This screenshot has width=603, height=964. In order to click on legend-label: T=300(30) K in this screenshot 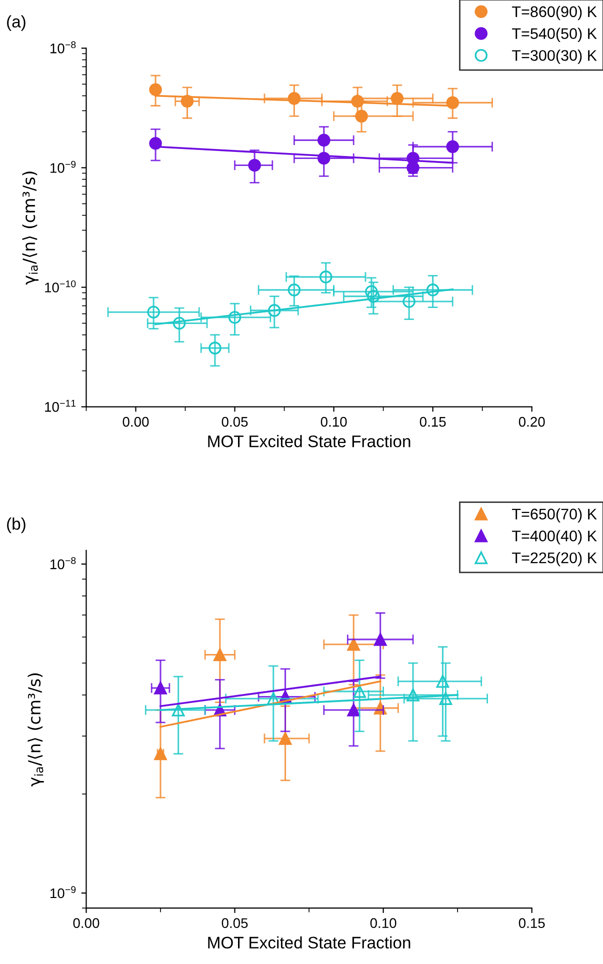, I will do `click(554, 57)`.